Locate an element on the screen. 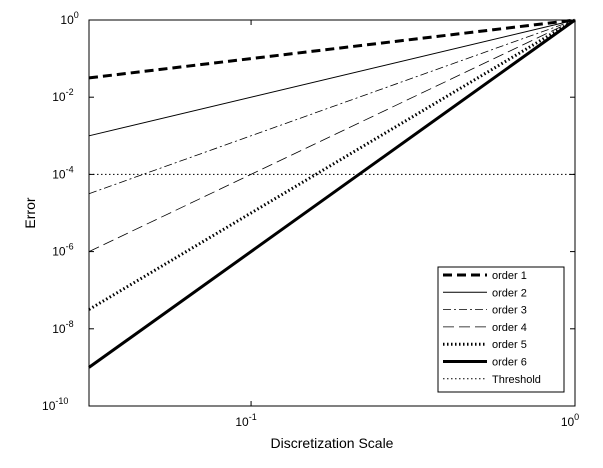 The height and width of the screenshot is (468, 603). legend-box is located at coordinates (501, 329).